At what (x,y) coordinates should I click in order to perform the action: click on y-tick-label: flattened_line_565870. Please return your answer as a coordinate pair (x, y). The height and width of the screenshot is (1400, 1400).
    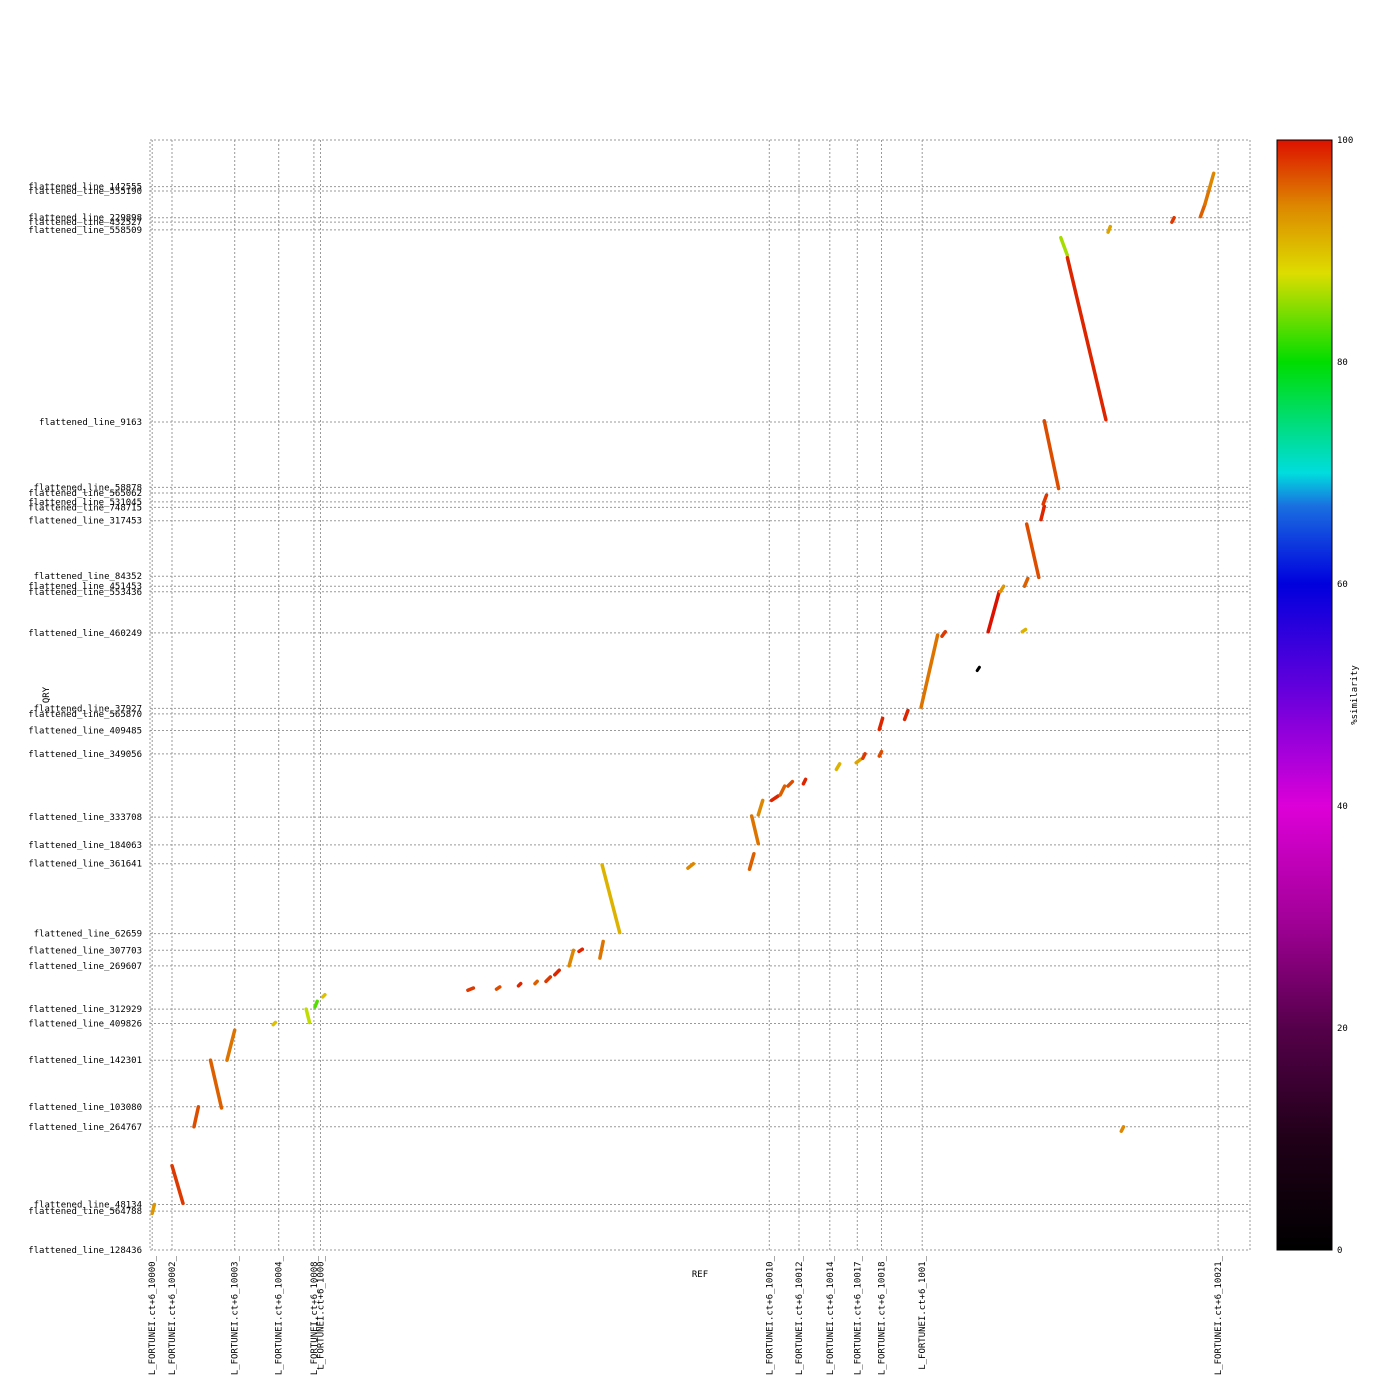
    Looking at the image, I should click on (85, 715).